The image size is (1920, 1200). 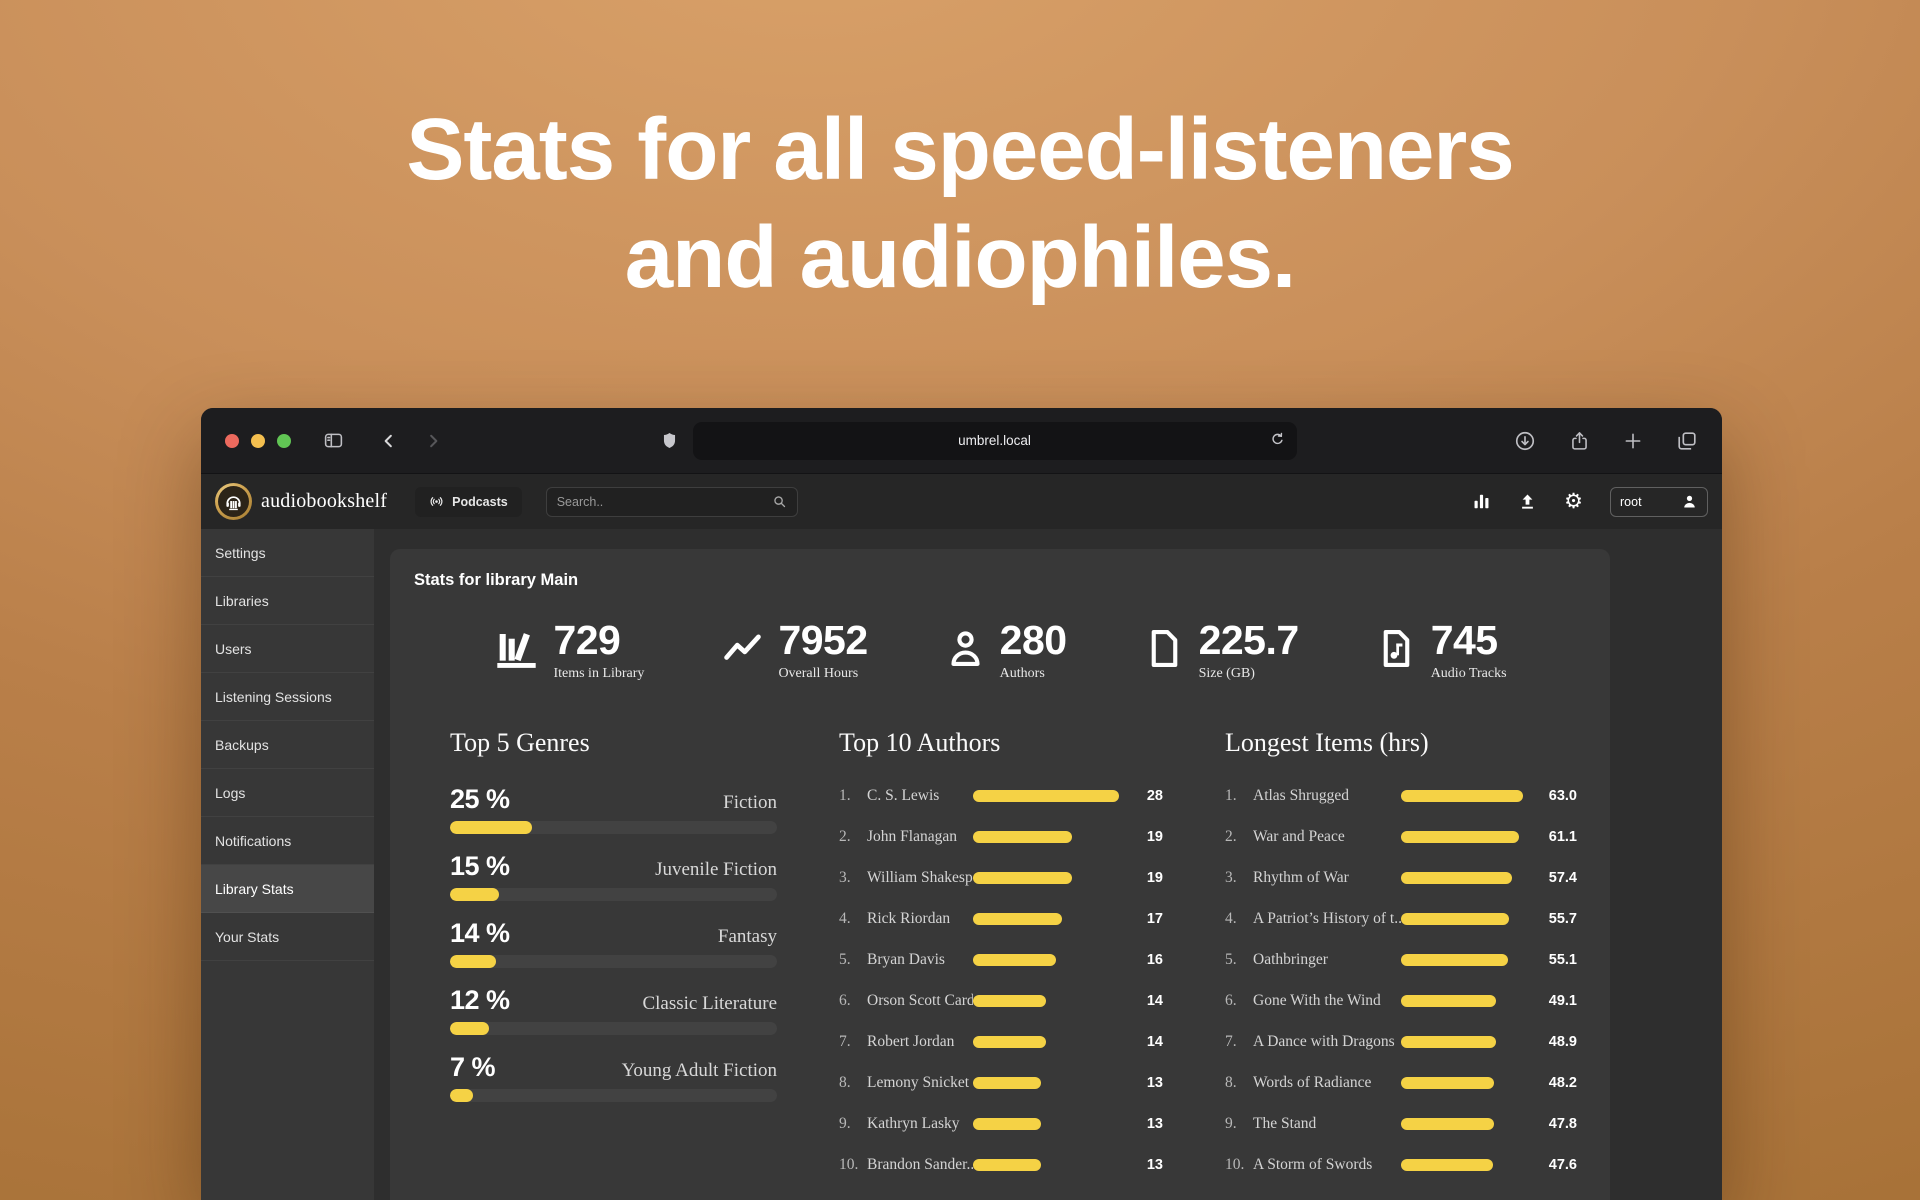 I want to click on longest-item-row: 4. A Patriot’s History of t... 55.7, so click(x=1401, y=919).